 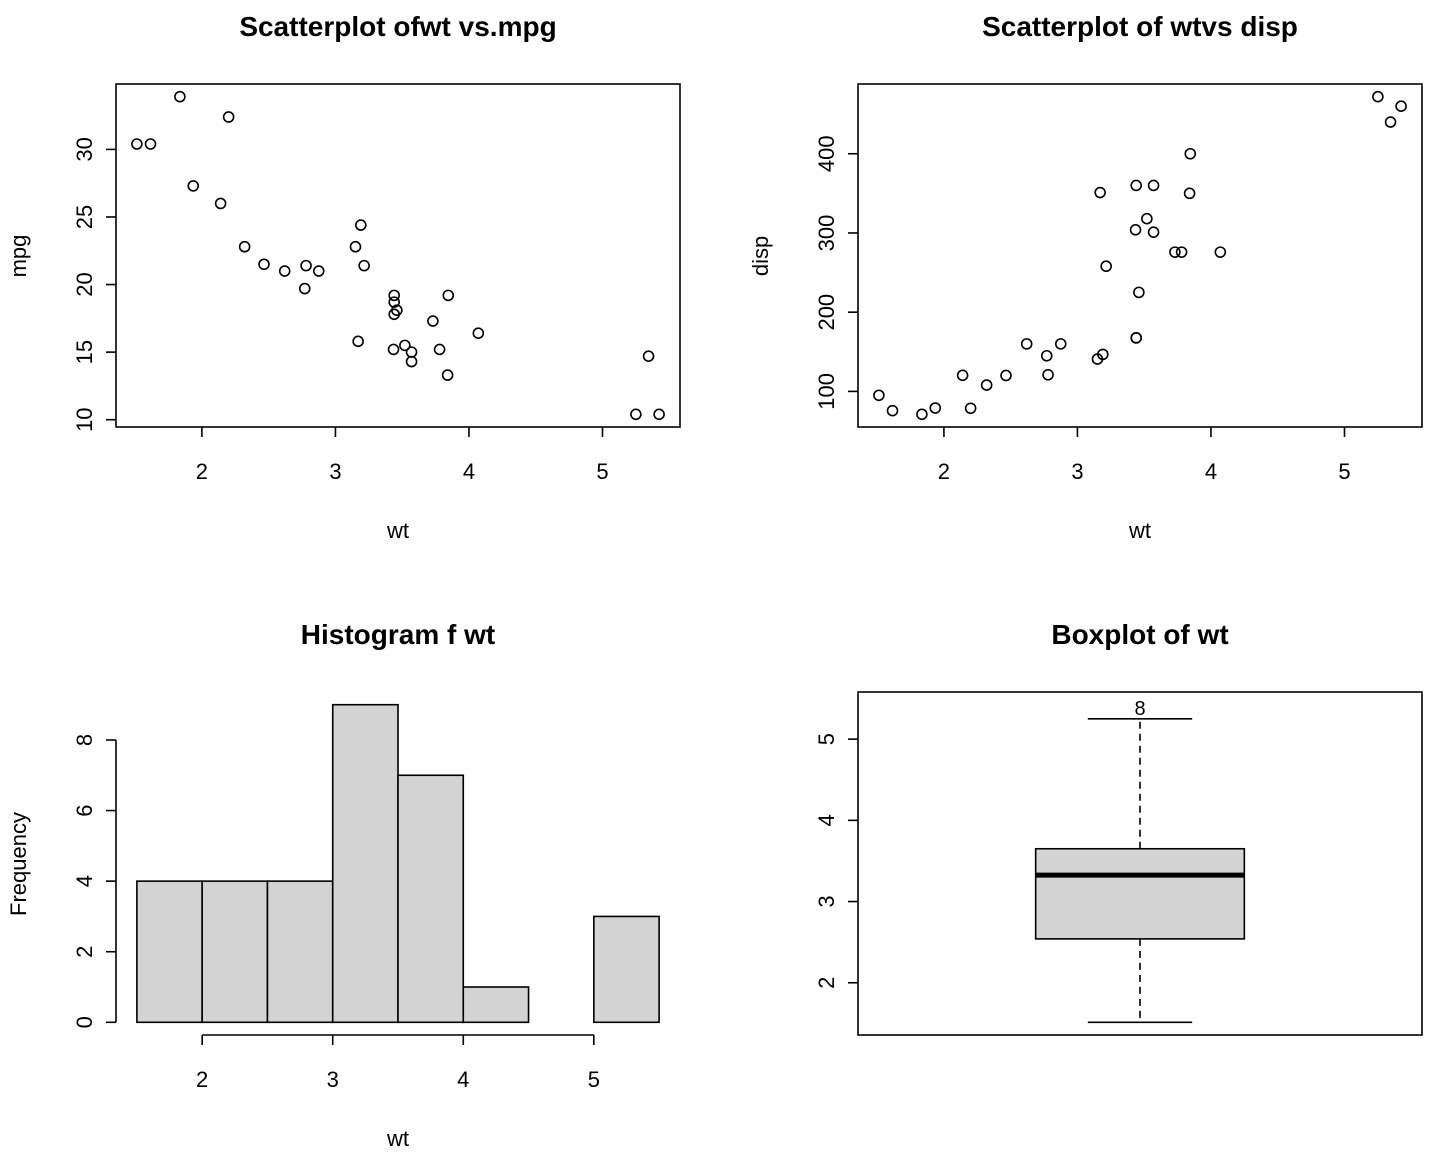 What do you see at coordinates (84, 352) in the screenshot?
I see `y-tick-label: 15` at bounding box center [84, 352].